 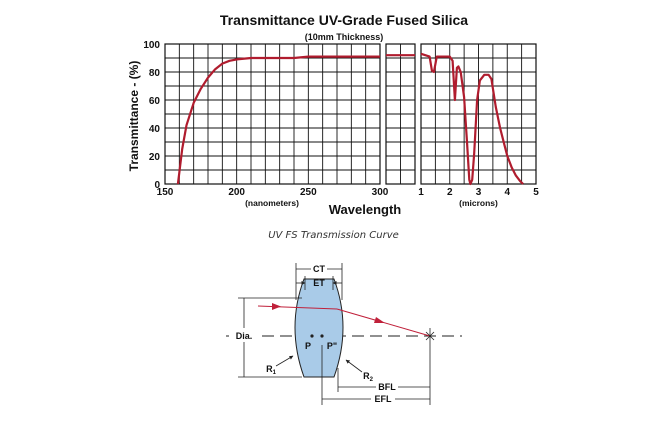 What do you see at coordinates (236, 192) in the screenshot?
I see `x-tick-label: 200` at bounding box center [236, 192].